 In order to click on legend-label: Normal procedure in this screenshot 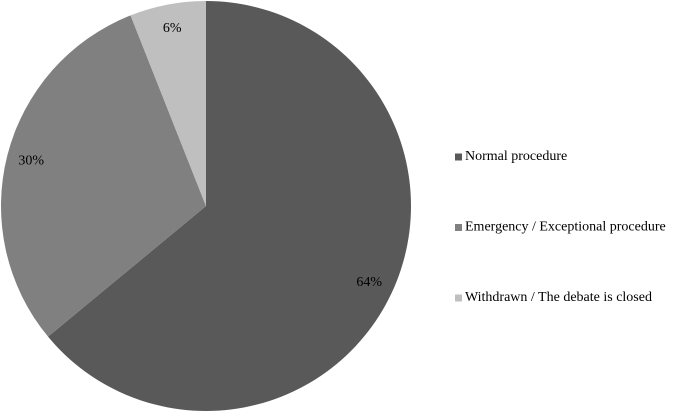, I will do `click(516, 156)`.